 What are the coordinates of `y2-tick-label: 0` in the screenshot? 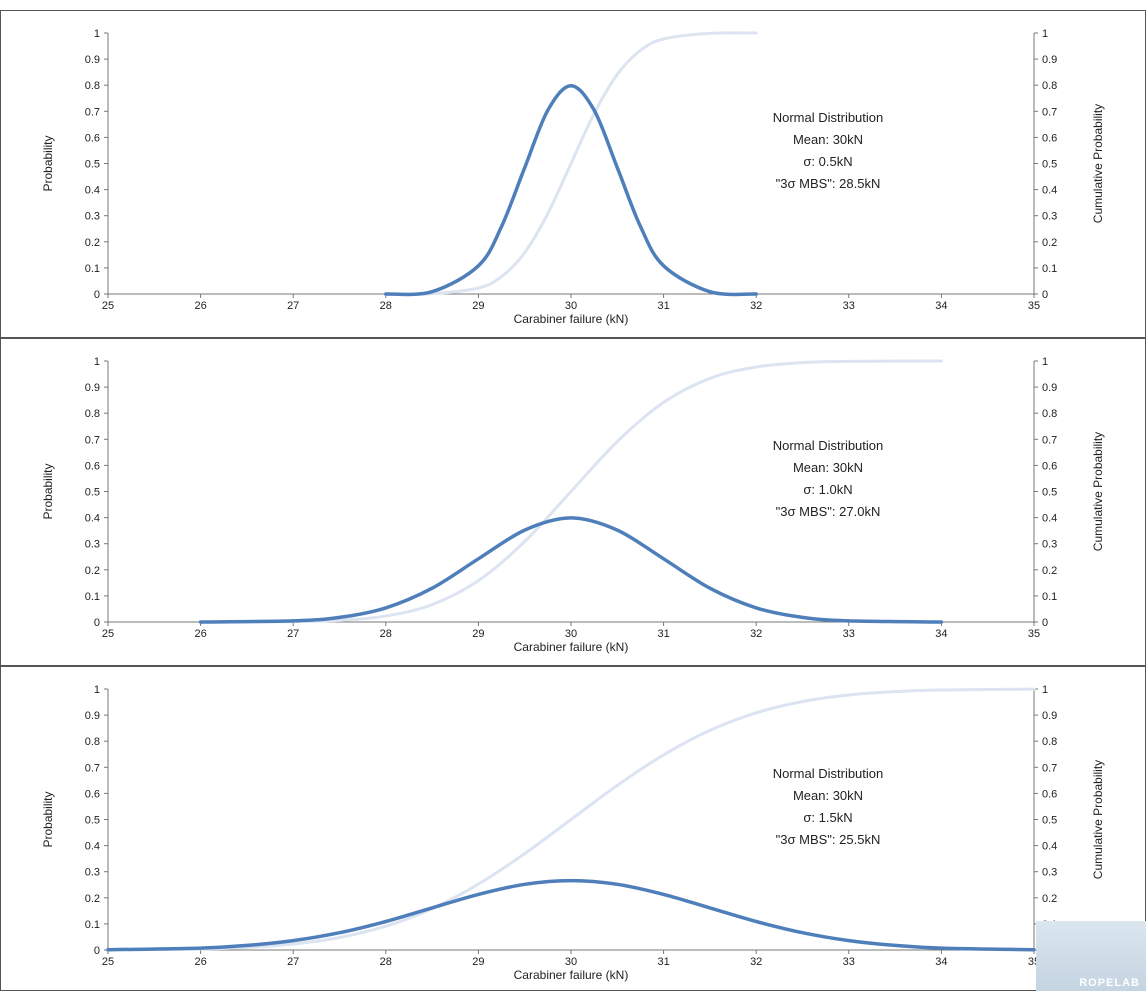 It's located at (1045, 623).